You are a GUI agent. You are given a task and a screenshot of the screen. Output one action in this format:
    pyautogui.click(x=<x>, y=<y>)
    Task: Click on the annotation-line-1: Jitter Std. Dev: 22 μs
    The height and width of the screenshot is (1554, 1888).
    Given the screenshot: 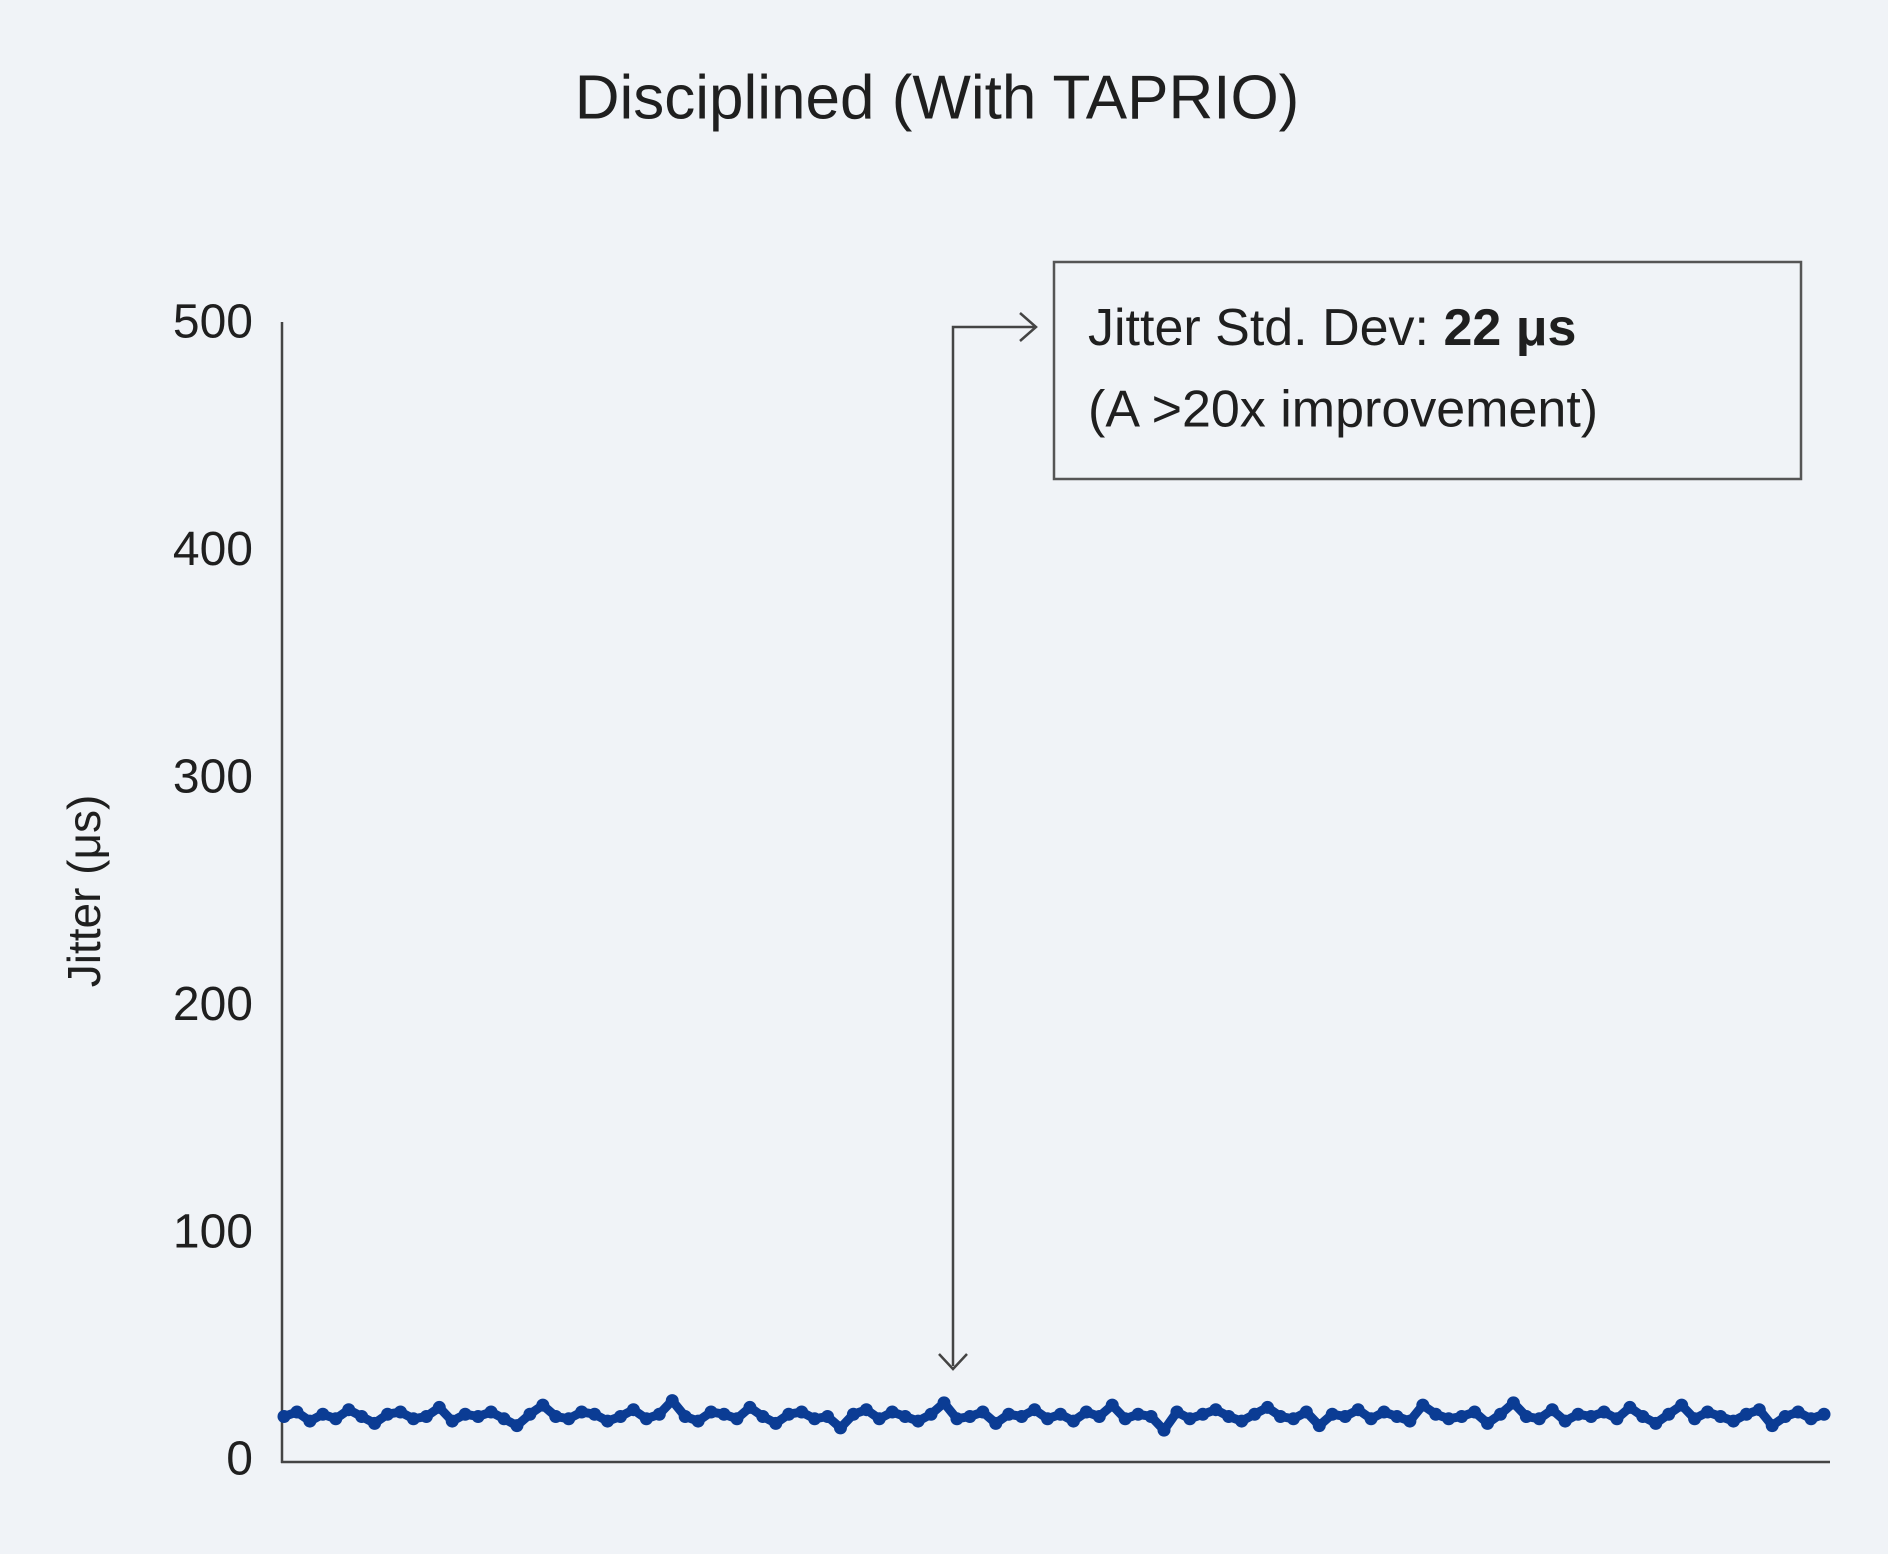 What is the action you would take?
    pyautogui.click(x=1332, y=328)
    